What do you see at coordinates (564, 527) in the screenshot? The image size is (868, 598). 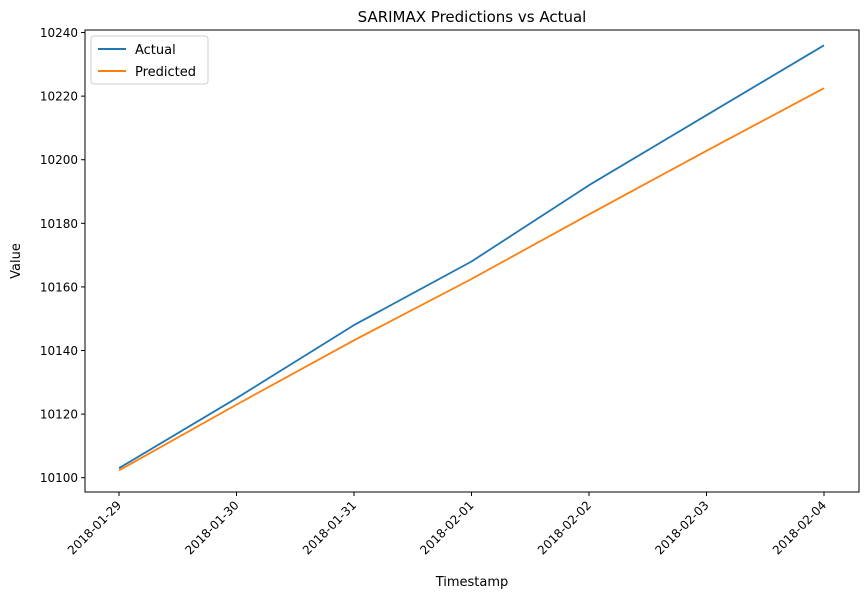 I see `x-tick-label: 2018-02-02` at bounding box center [564, 527].